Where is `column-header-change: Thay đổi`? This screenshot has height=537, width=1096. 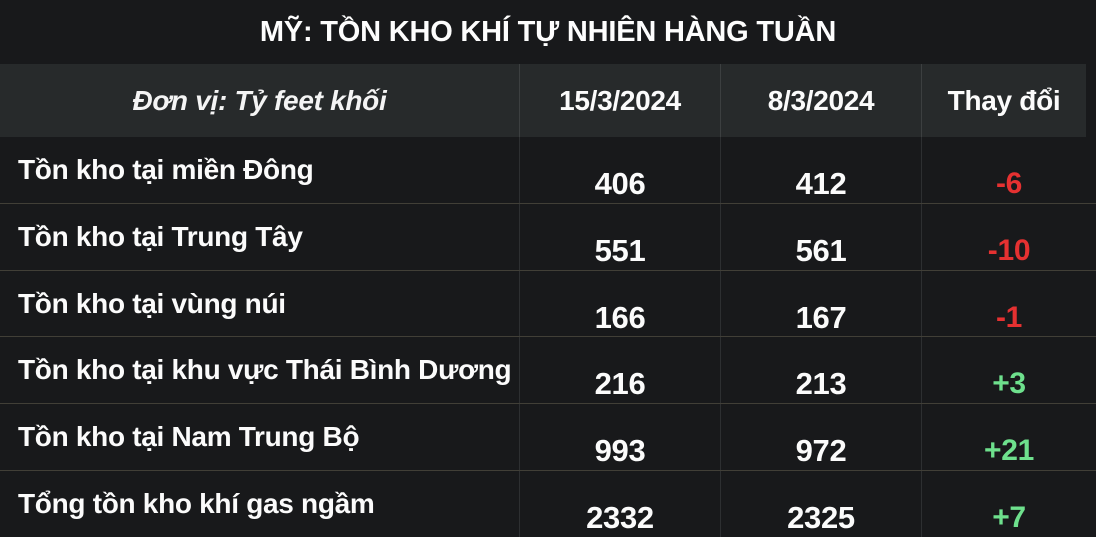
column-header-change: Thay đổi is located at coordinates (1003, 100).